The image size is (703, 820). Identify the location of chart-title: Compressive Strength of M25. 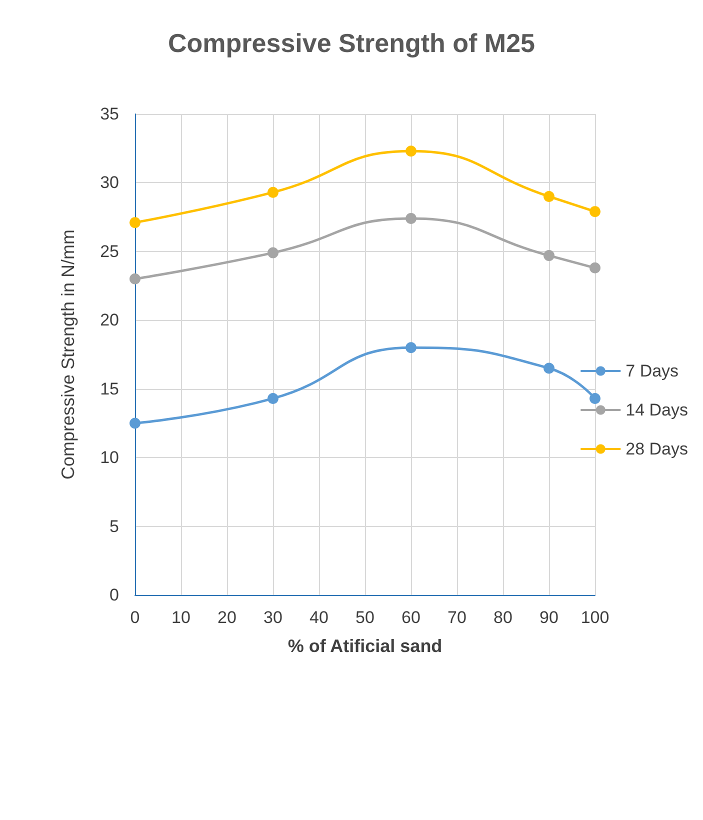
(351, 43).